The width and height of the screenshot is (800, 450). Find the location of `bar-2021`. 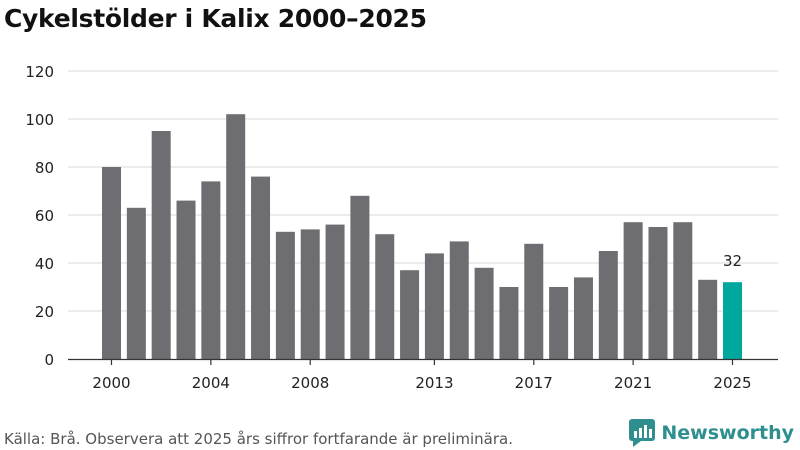

bar-2021 is located at coordinates (633, 290).